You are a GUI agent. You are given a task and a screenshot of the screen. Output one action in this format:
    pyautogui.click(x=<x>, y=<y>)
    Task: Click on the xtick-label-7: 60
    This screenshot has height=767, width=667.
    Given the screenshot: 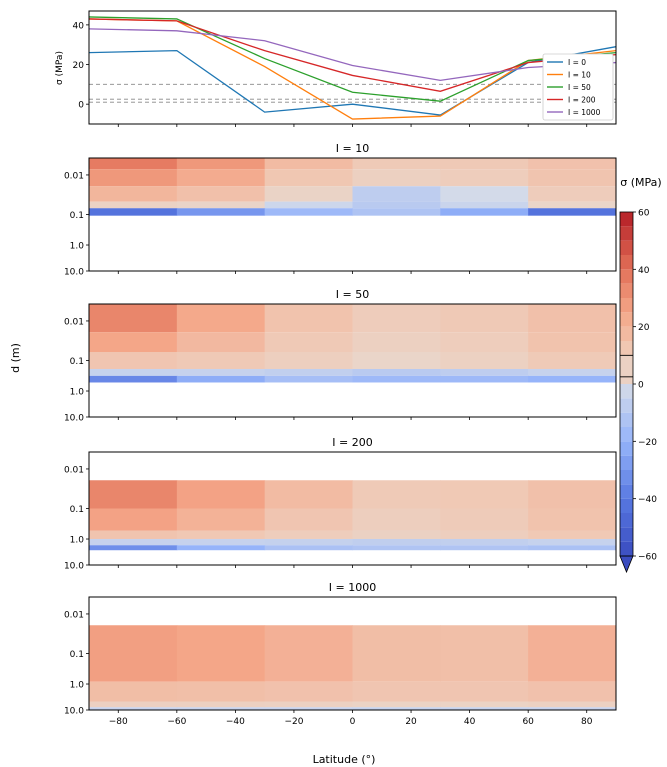 What is the action you would take?
    pyautogui.click(x=528, y=722)
    